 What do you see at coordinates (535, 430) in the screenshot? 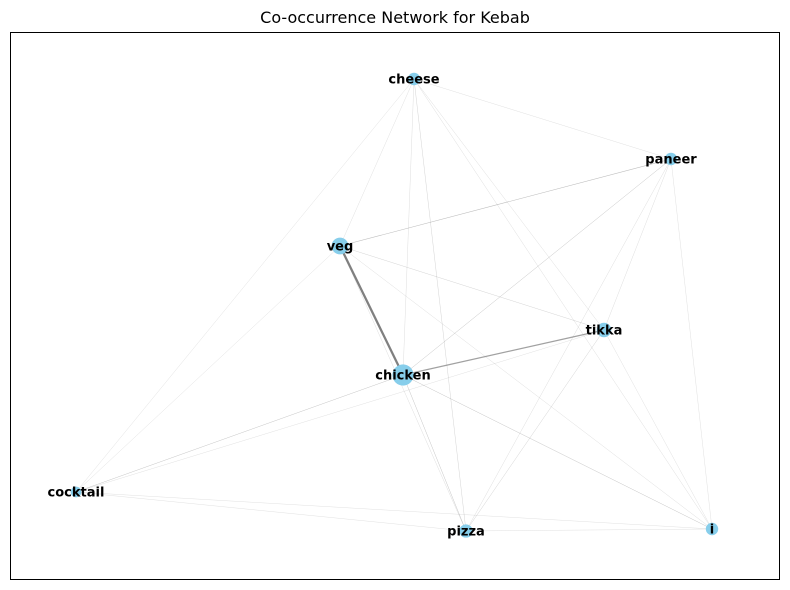
I see `edge-tikka-pizza` at bounding box center [535, 430].